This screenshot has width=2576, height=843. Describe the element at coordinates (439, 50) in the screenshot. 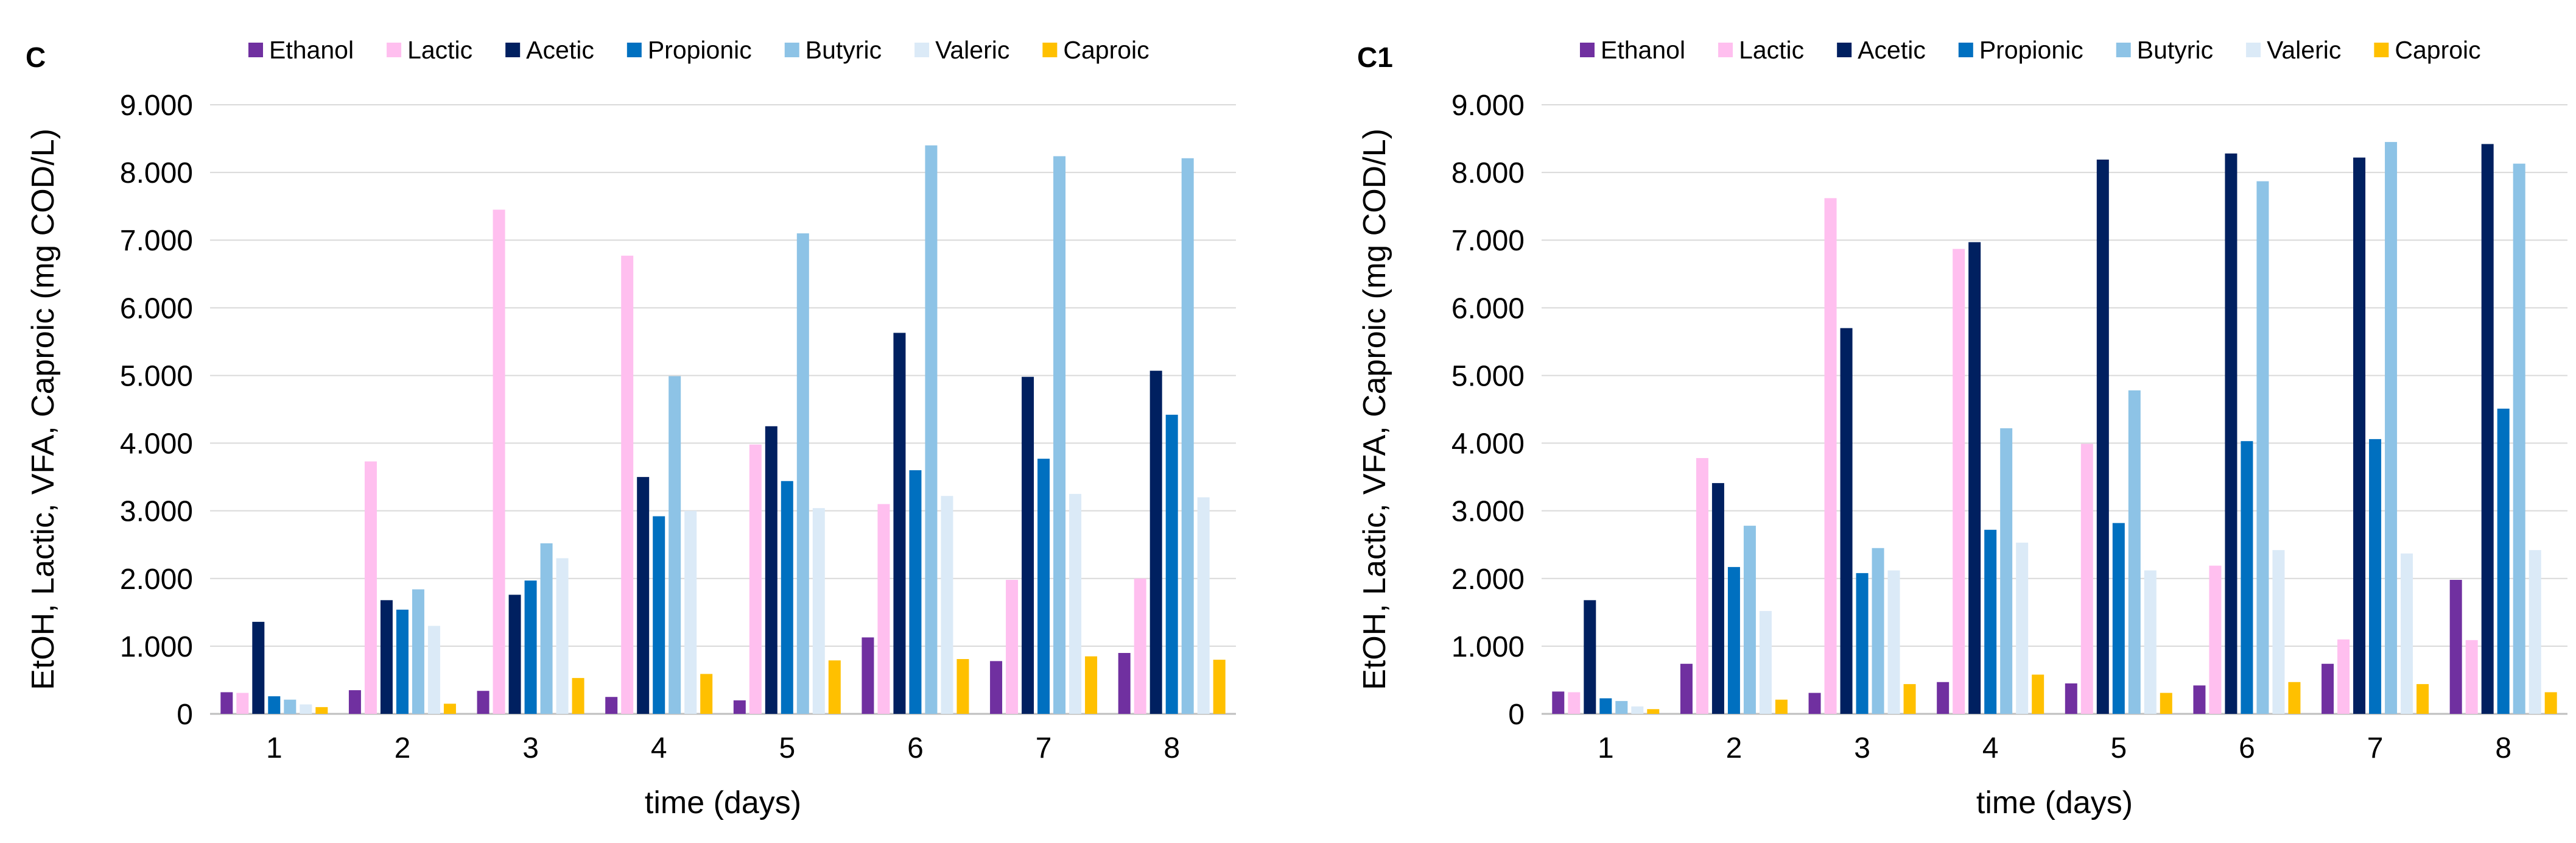

I see `legend-label-lactic: Lactic` at that location.